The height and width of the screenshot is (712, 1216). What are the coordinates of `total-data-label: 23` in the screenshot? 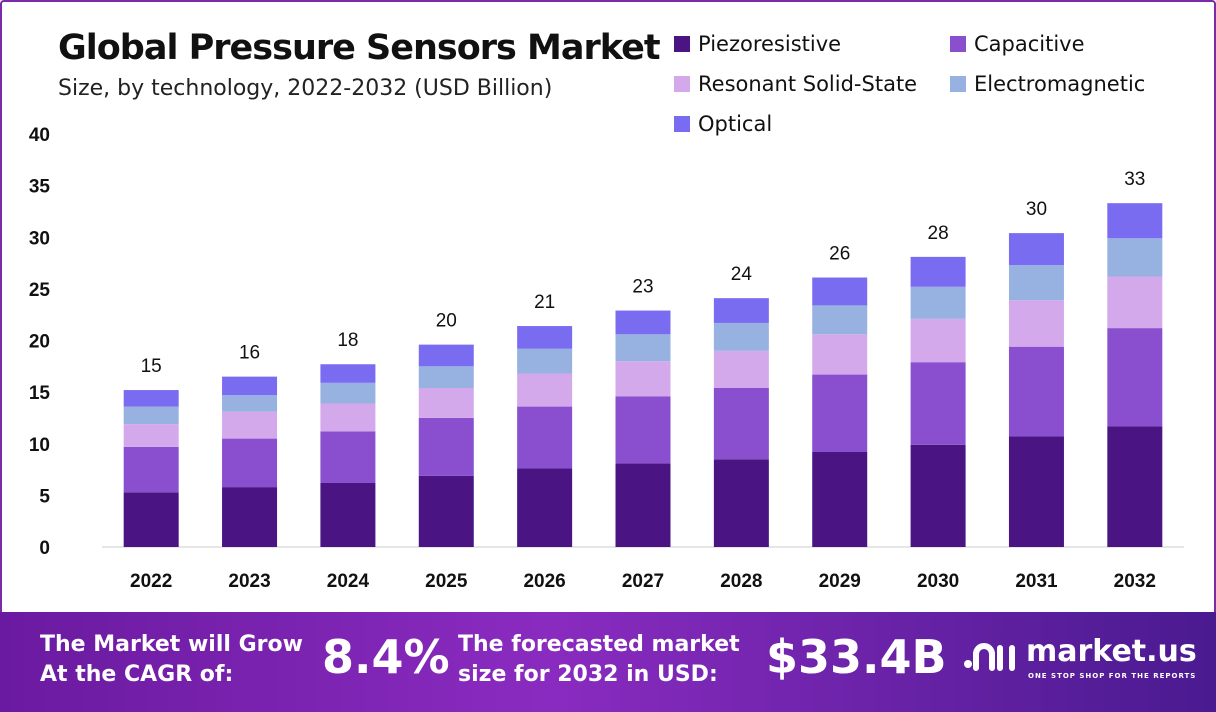 It's located at (642, 287).